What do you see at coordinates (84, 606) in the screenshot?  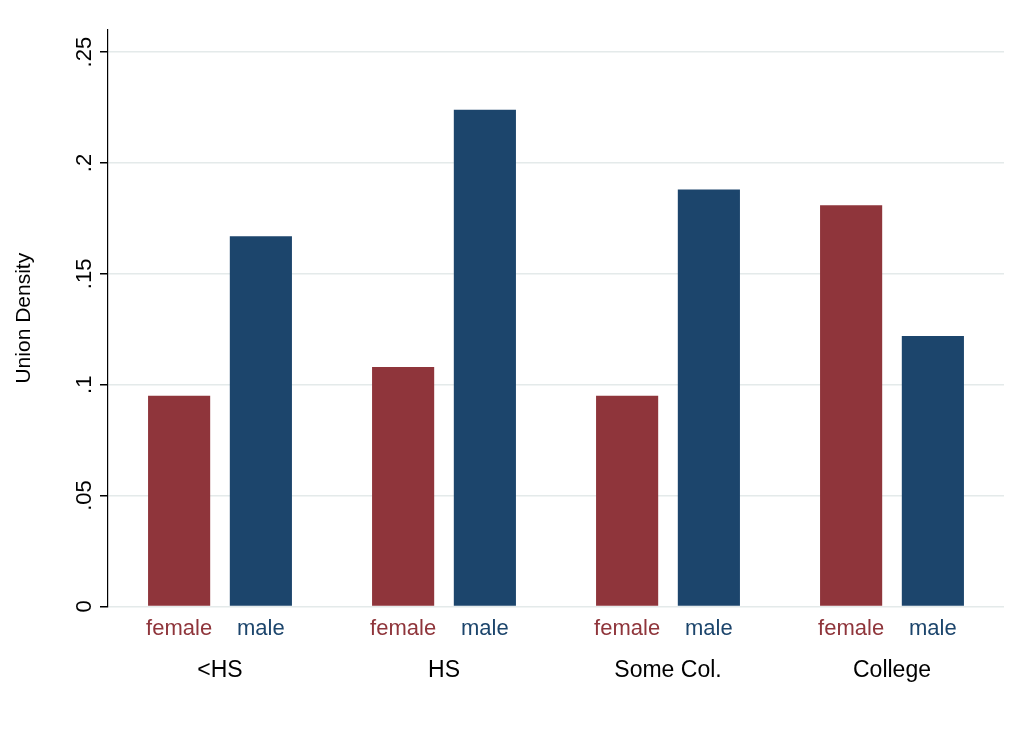 I see `y-tick-label: 0` at bounding box center [84, 606].